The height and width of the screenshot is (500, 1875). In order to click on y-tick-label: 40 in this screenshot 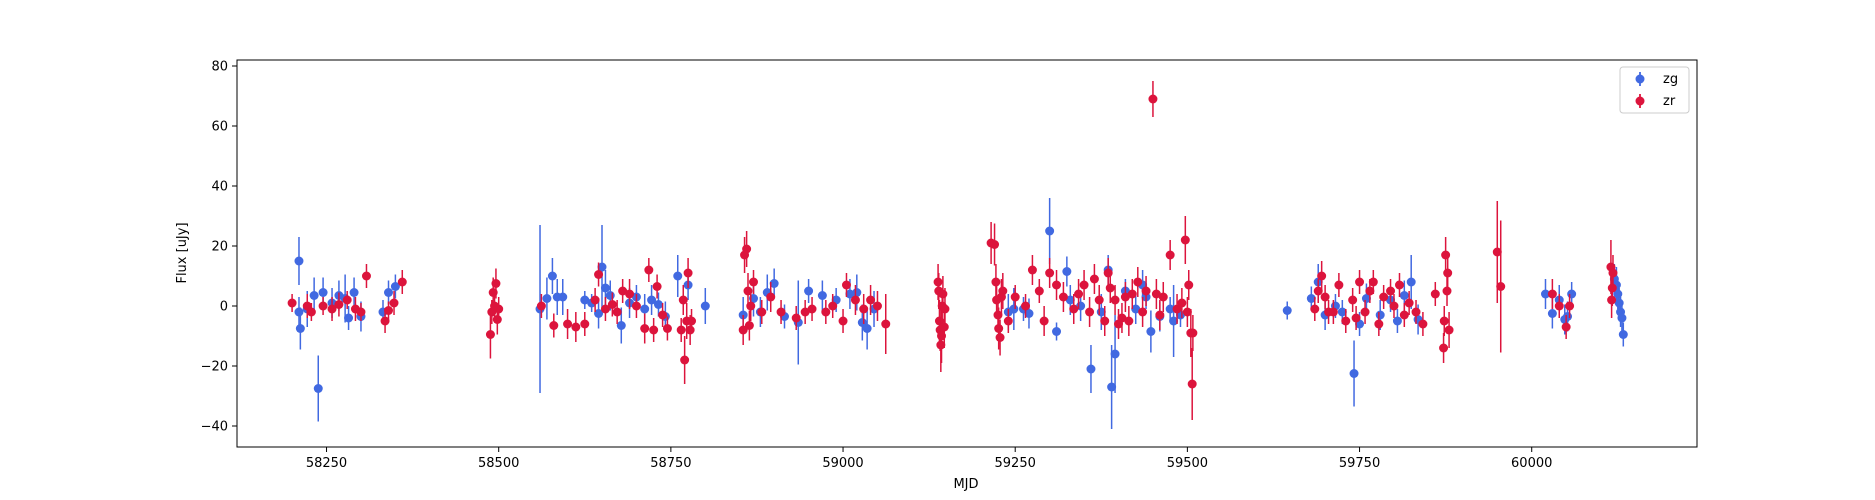, I will do `click(219, 187)`.